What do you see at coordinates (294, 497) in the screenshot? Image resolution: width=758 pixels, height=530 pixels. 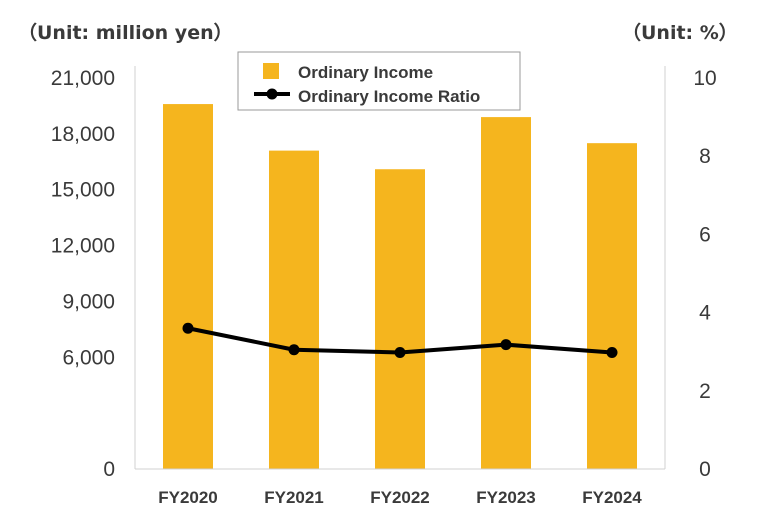 I see `x-tick-label: FY2021` at bounding box center [294, 497].